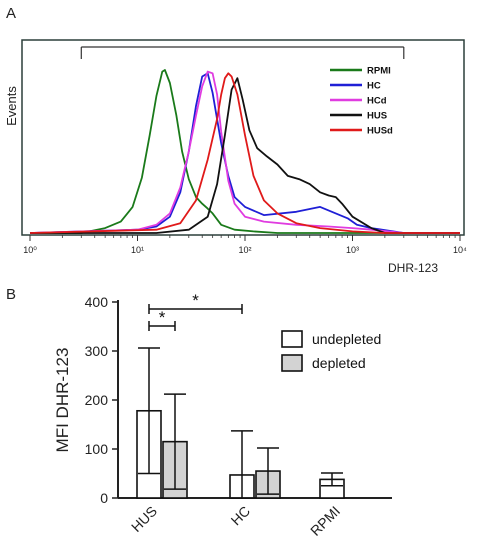 The height and width of the screenshot is (550, 479). What do you see at coordinates (339, 363) in the screenshot?
I see `legend-label-depleted: depleted` at bounding box center [339, 363].